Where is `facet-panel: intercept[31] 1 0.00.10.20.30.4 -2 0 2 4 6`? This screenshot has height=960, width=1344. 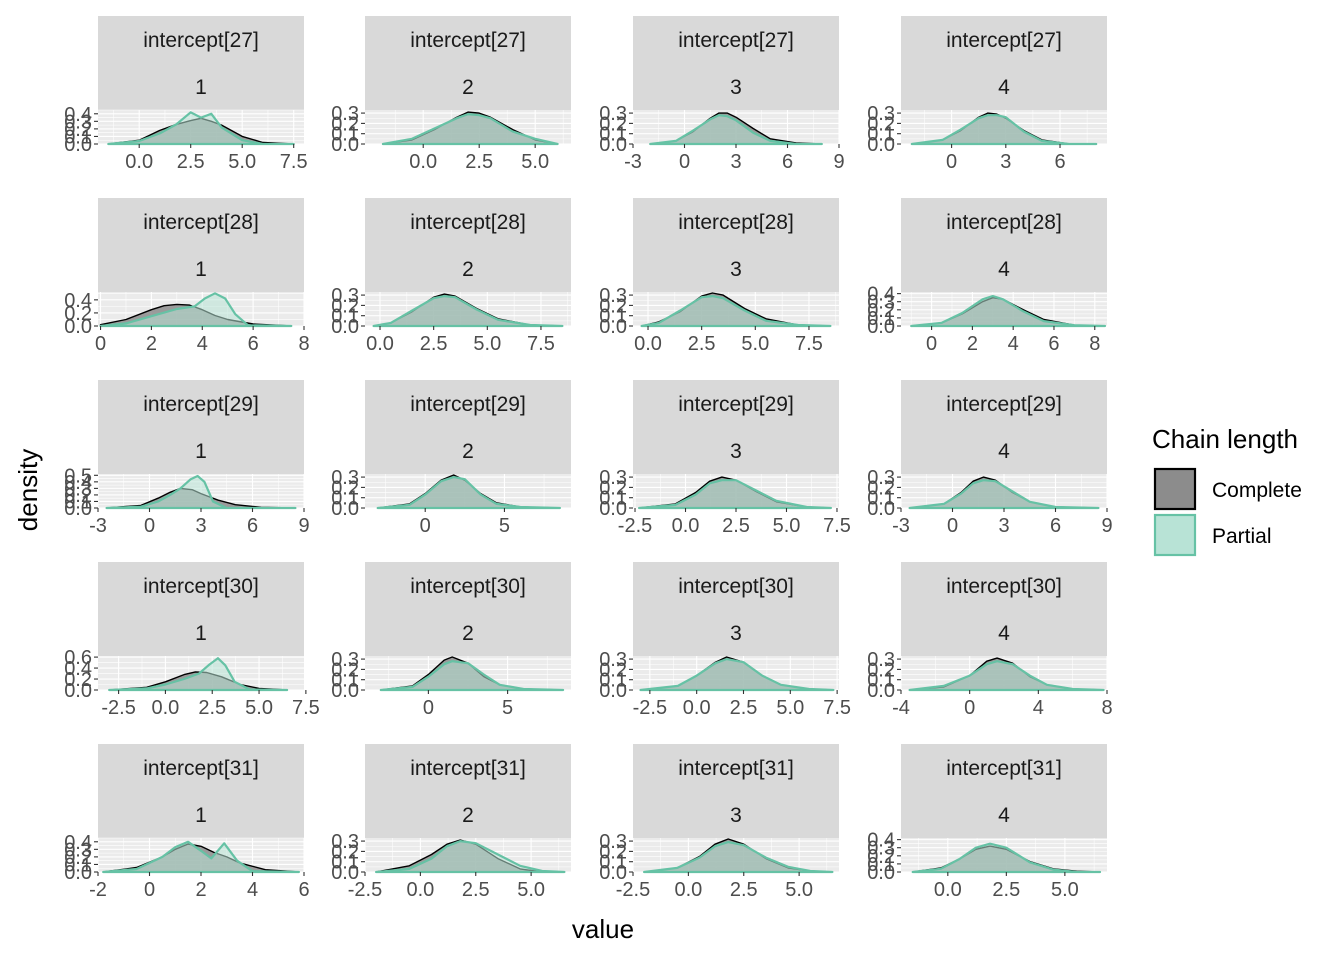 facet-panel: intercept[31] 1 0.00.10.20.30.4 -2 0 2 4 6 is located at coordinates (187, 822).